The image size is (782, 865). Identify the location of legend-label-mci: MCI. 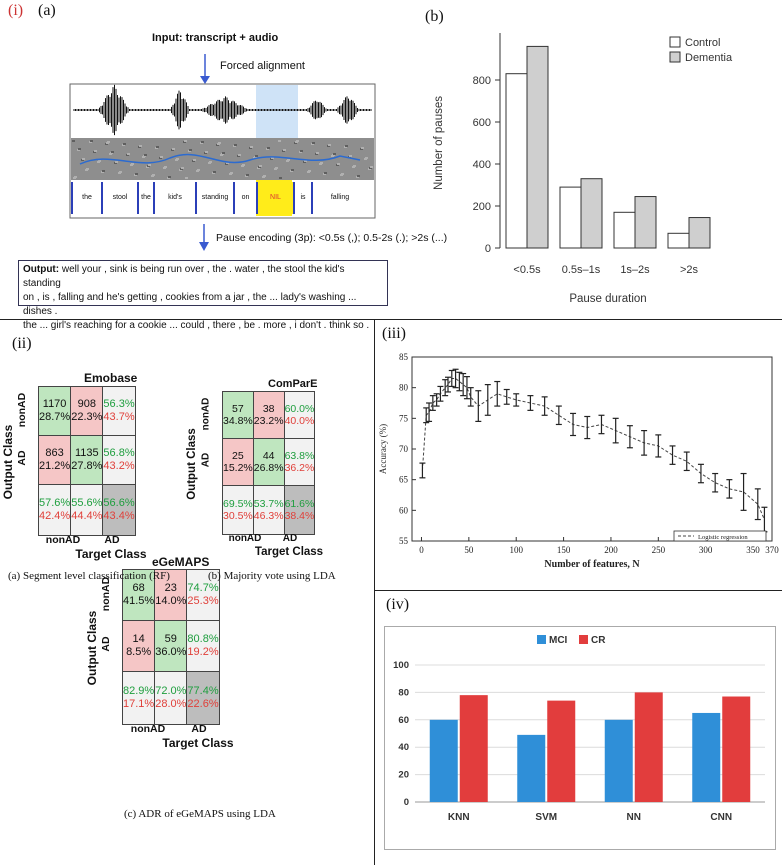
(558, 640).